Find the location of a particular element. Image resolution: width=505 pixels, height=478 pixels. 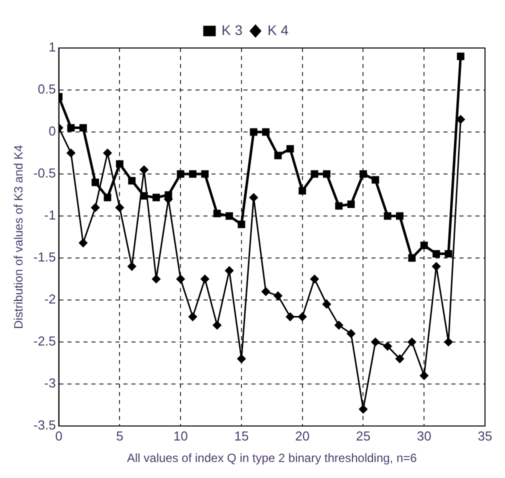

y-axis-title: Distribution of values of K3 and K4 is located at coordinates (19, 237).